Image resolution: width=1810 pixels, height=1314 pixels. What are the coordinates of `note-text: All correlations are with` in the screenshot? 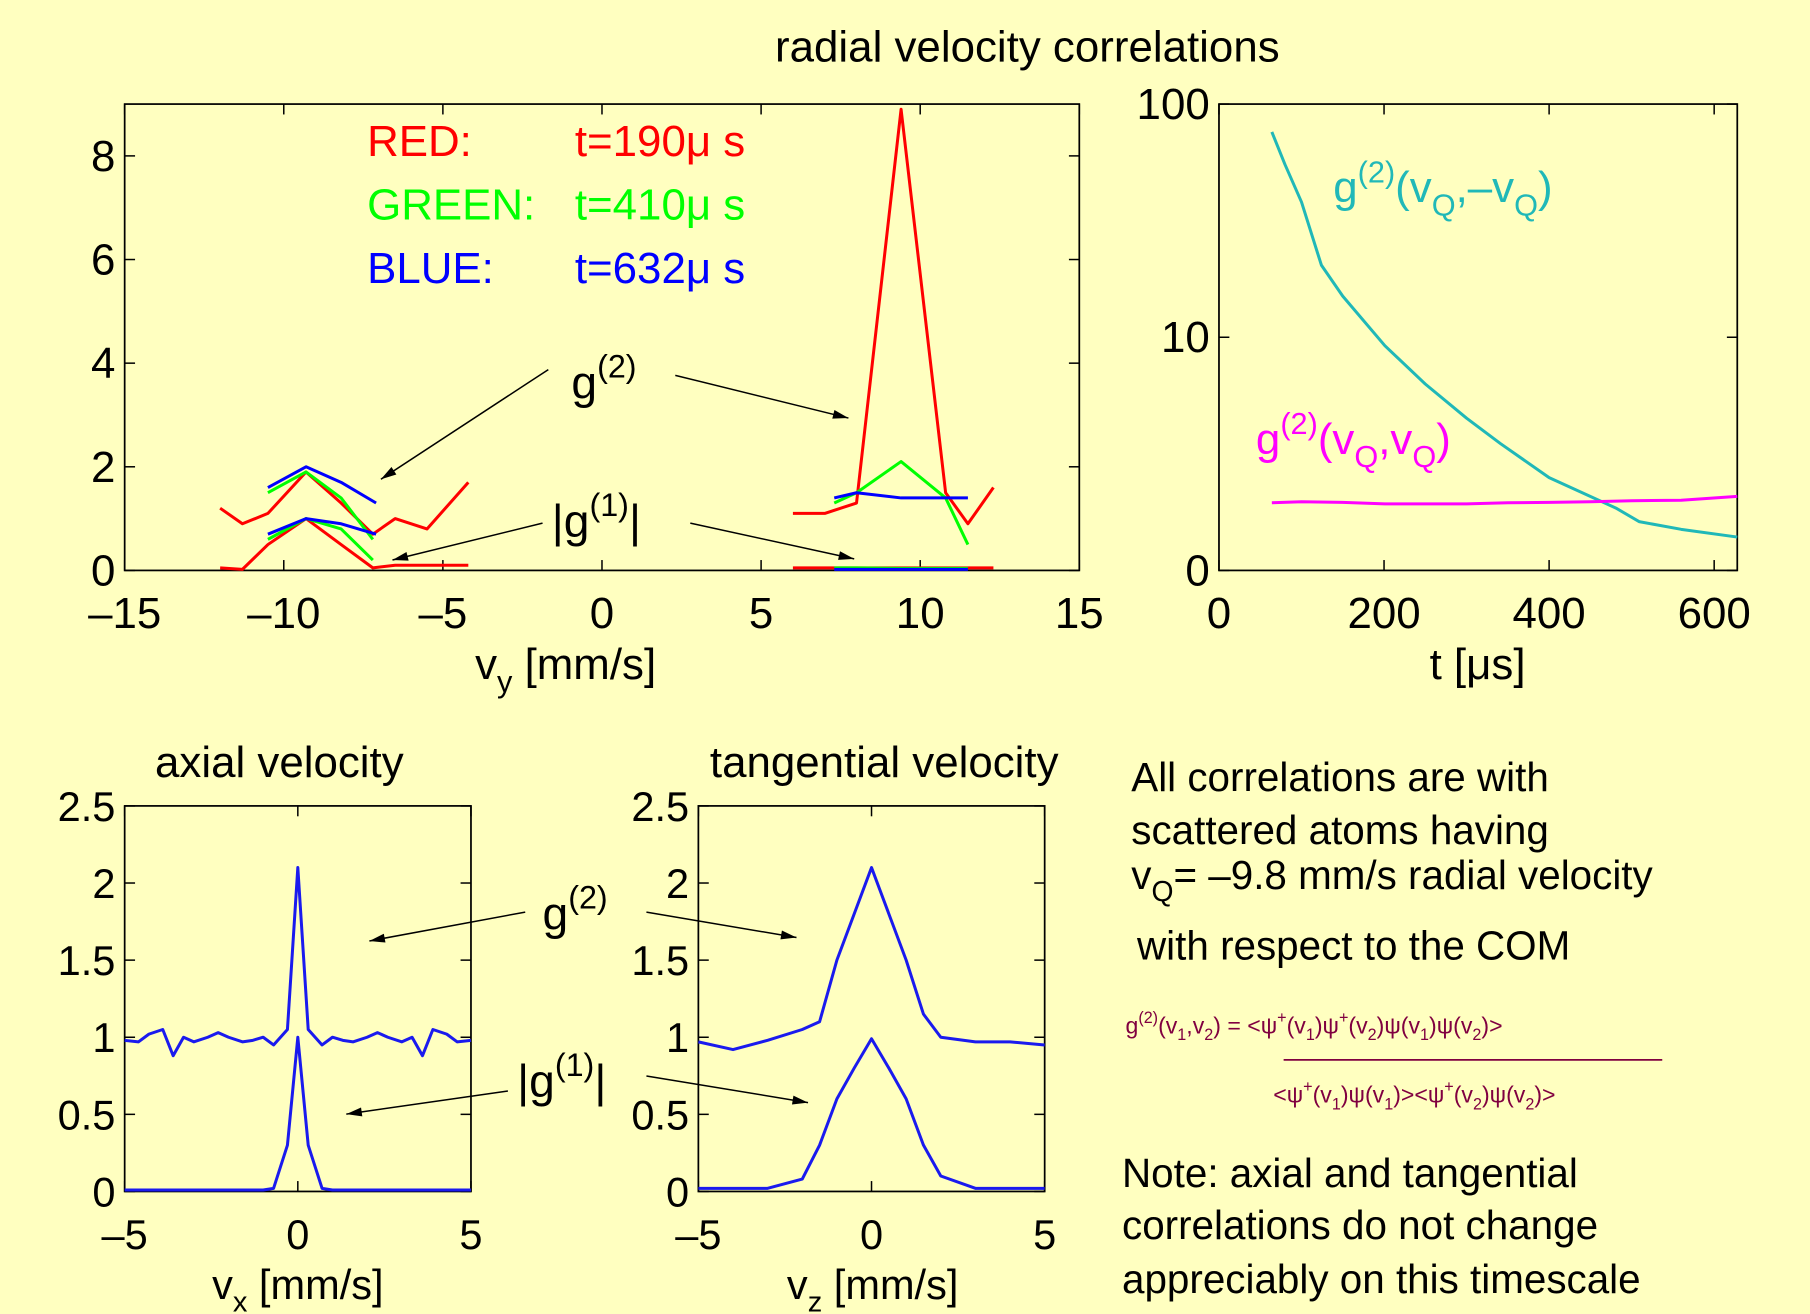 It's located at (1340, 777).